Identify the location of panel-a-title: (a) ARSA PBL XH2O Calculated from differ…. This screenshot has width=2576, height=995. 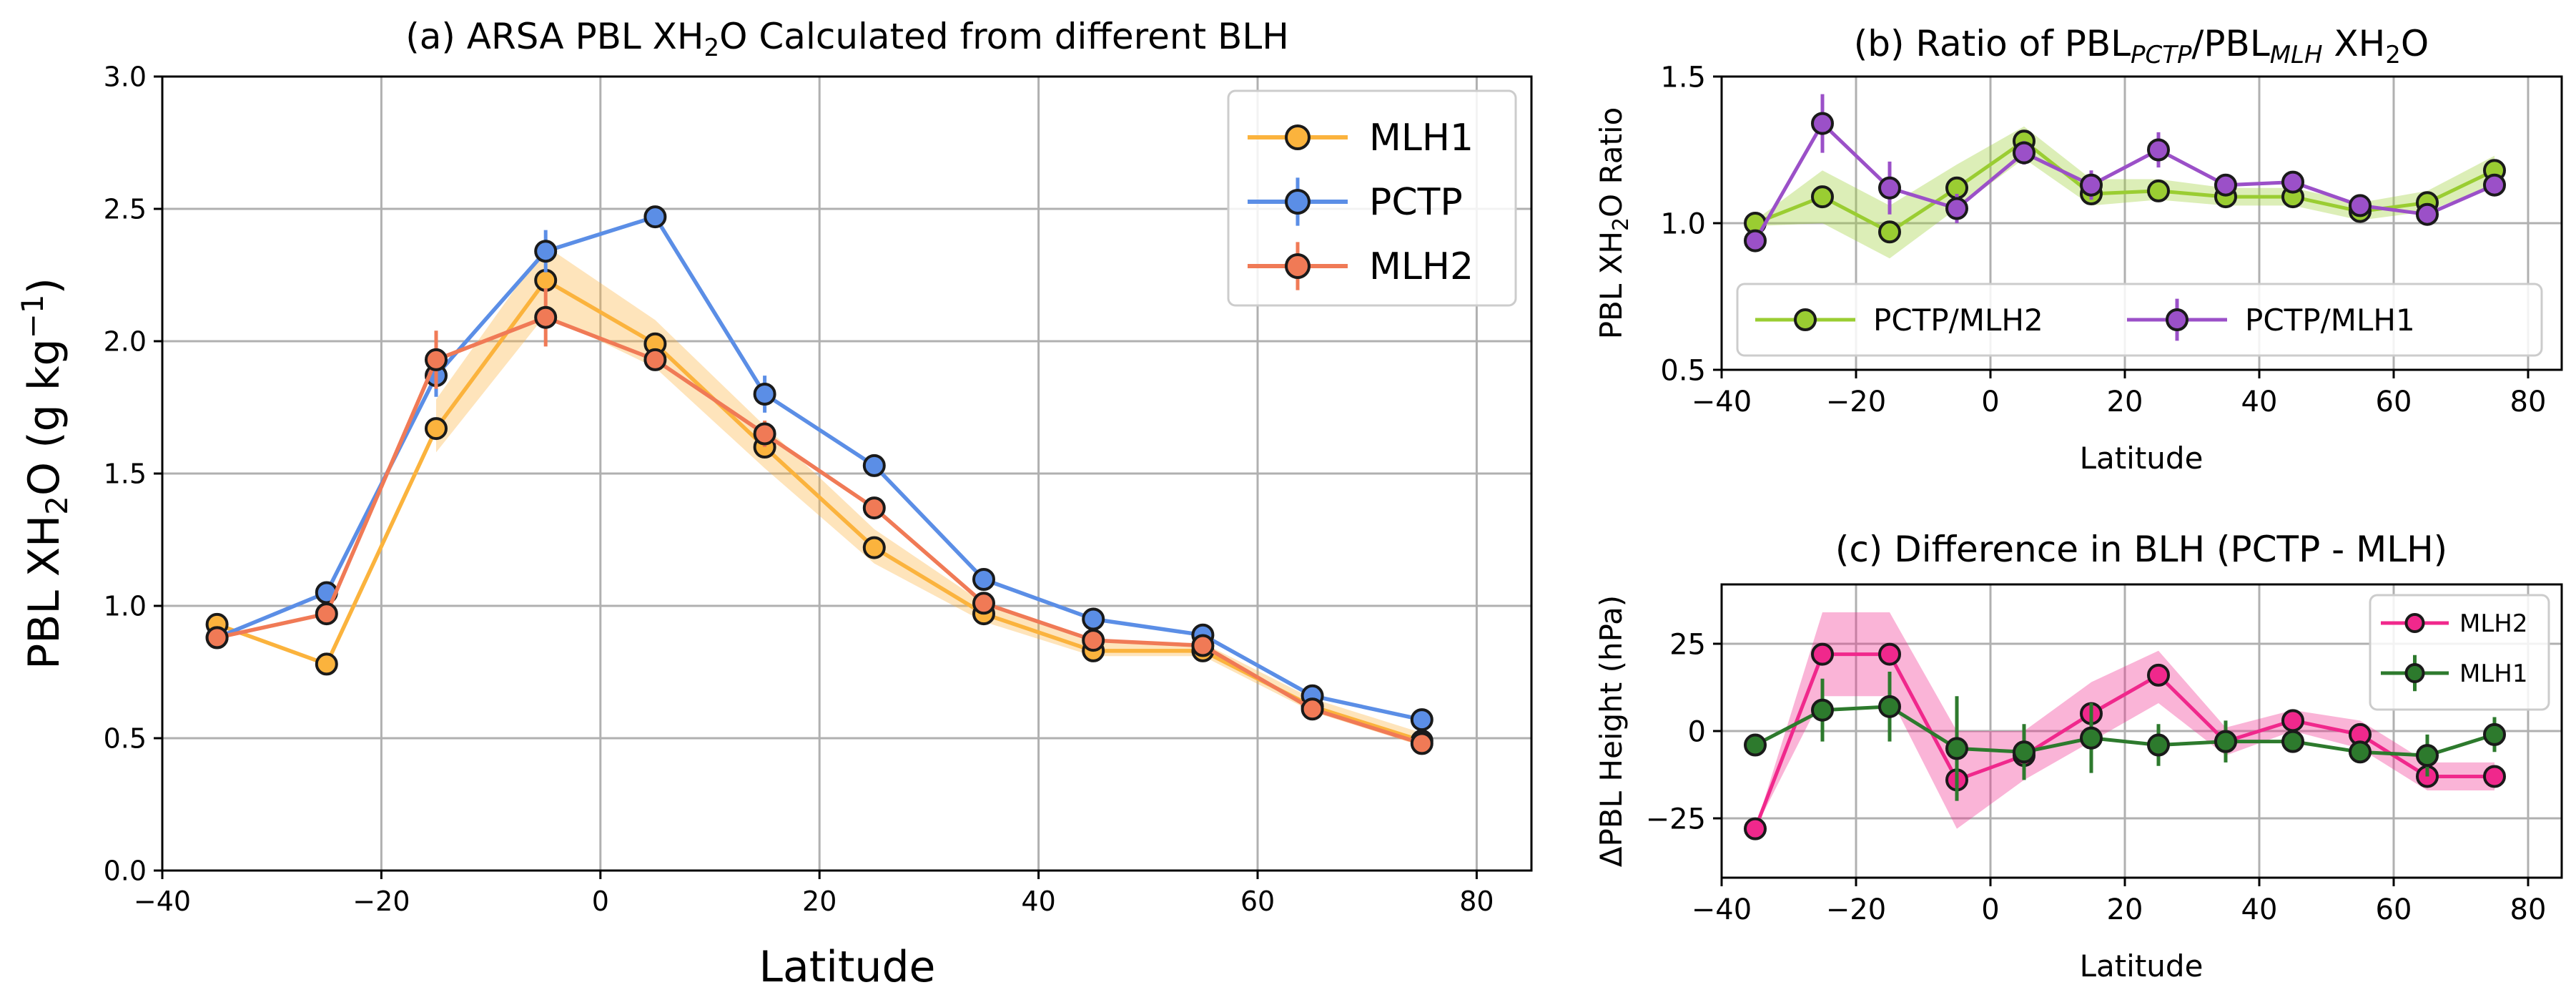
(847, 39).